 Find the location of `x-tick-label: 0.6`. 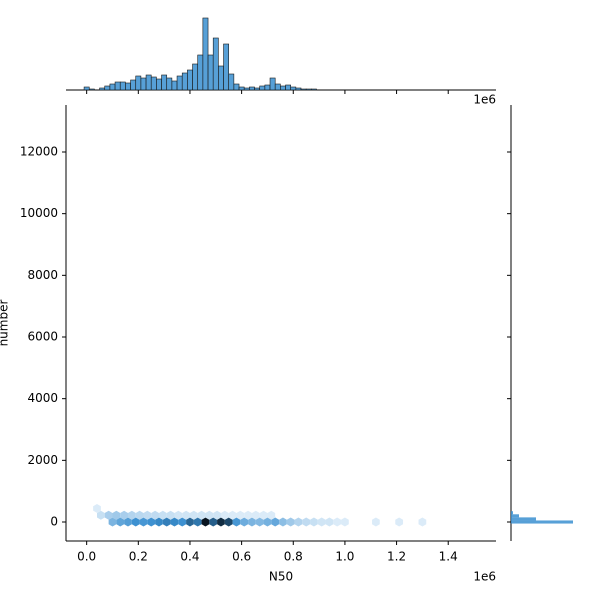

x-tick-label: 0.6 is located at coordinates (241, 557).